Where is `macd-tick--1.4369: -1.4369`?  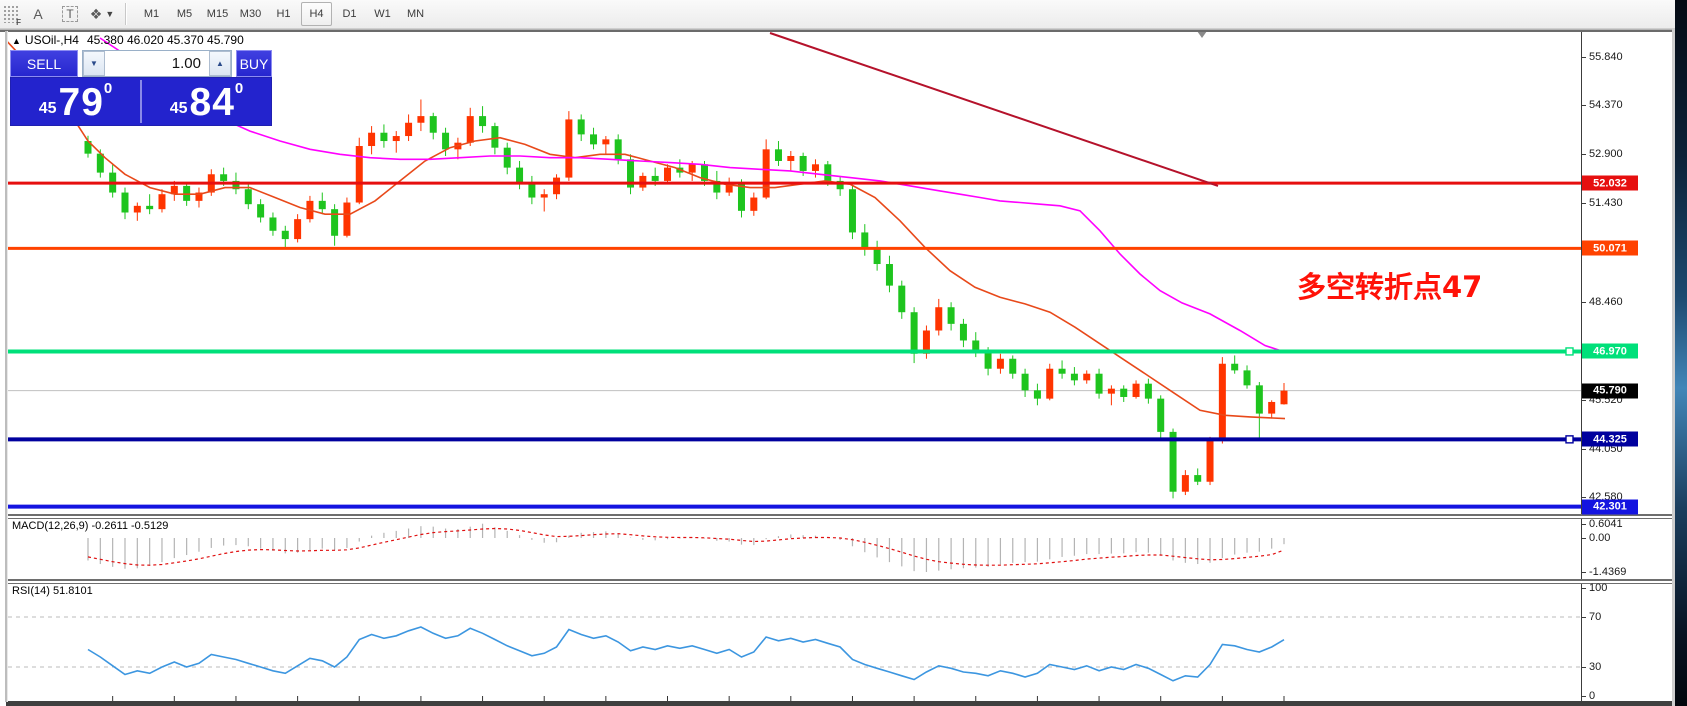 macd-tick--1.4369: -1.4369 is located at coordinates (1608, 571).